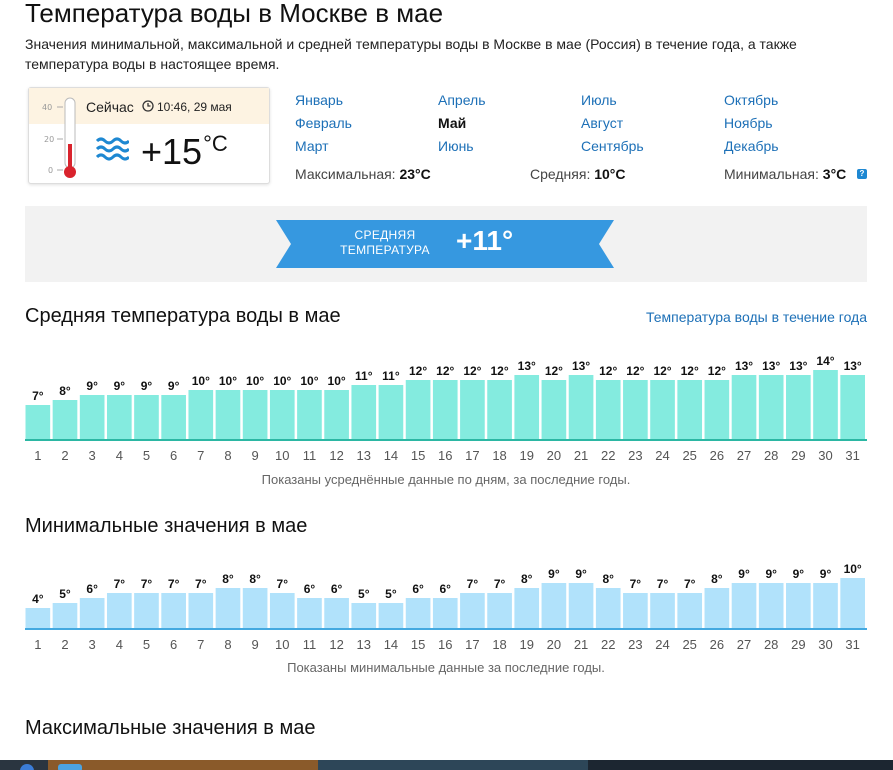  What do you see at coordinates (47, 107) in the screenshot?
I see `thermo-scale-40: 40` at bounding box center [47, 107].